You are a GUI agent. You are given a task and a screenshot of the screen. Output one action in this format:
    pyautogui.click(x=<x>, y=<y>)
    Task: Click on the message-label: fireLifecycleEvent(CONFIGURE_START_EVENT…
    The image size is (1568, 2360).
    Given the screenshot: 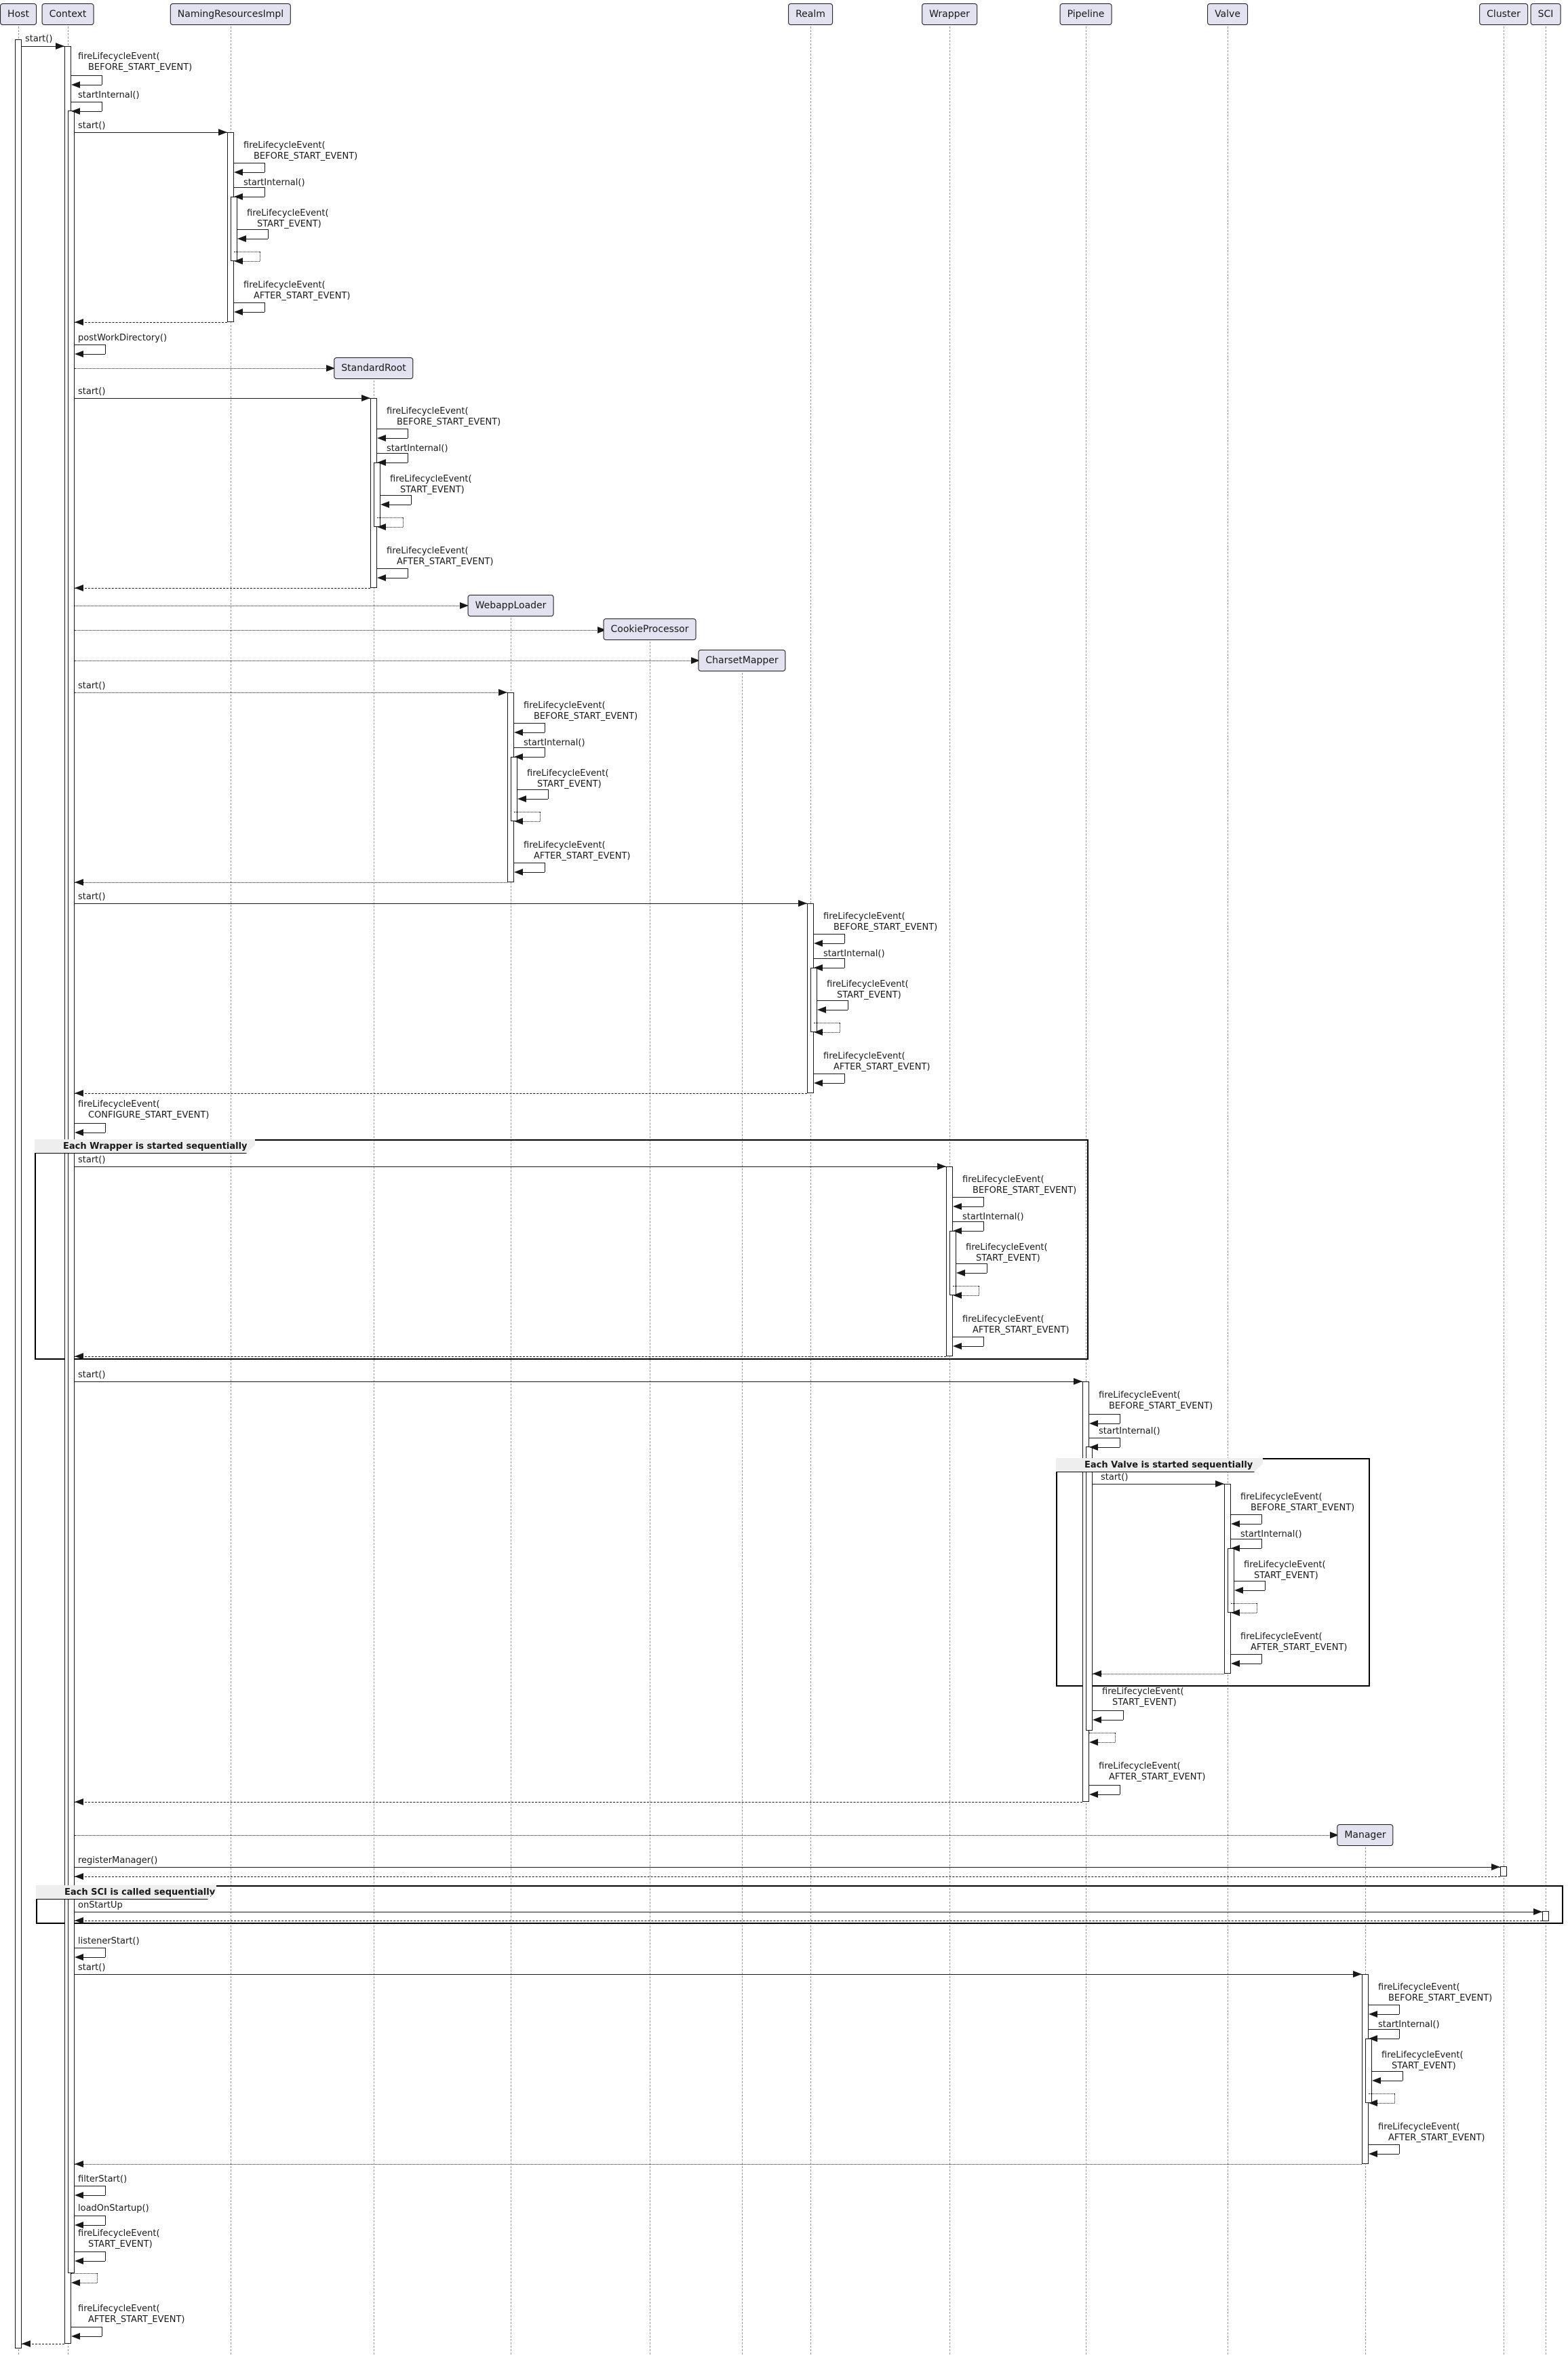 What is the action you would take?
    pyautogui.click(x=143, y=1110)
    